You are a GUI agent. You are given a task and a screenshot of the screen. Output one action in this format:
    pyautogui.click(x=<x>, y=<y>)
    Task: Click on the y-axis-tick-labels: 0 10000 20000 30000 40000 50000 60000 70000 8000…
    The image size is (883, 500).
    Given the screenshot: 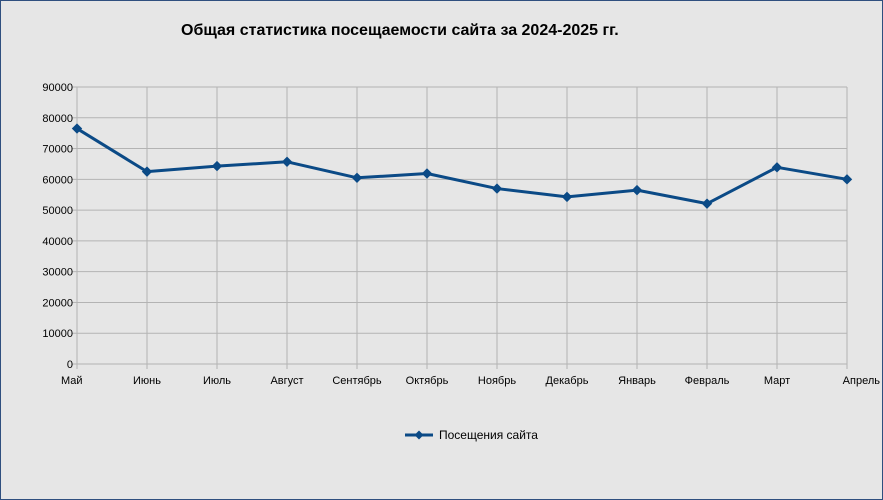 What is the action you would take?
    pyautogui.click(x=57, y=226)
    